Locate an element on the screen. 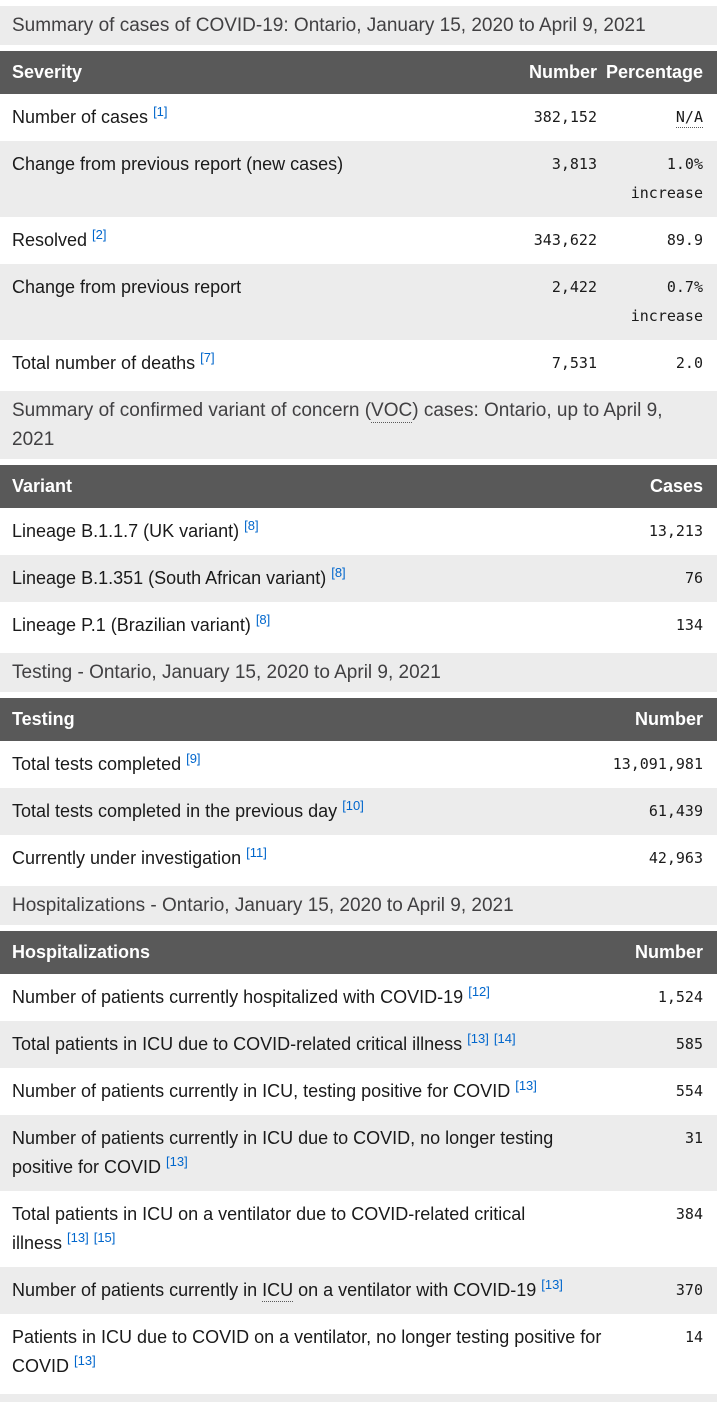 The height and width of the screenshot is (1402, 717). value-cell: 1,524 is located at coordinates (664, 997).